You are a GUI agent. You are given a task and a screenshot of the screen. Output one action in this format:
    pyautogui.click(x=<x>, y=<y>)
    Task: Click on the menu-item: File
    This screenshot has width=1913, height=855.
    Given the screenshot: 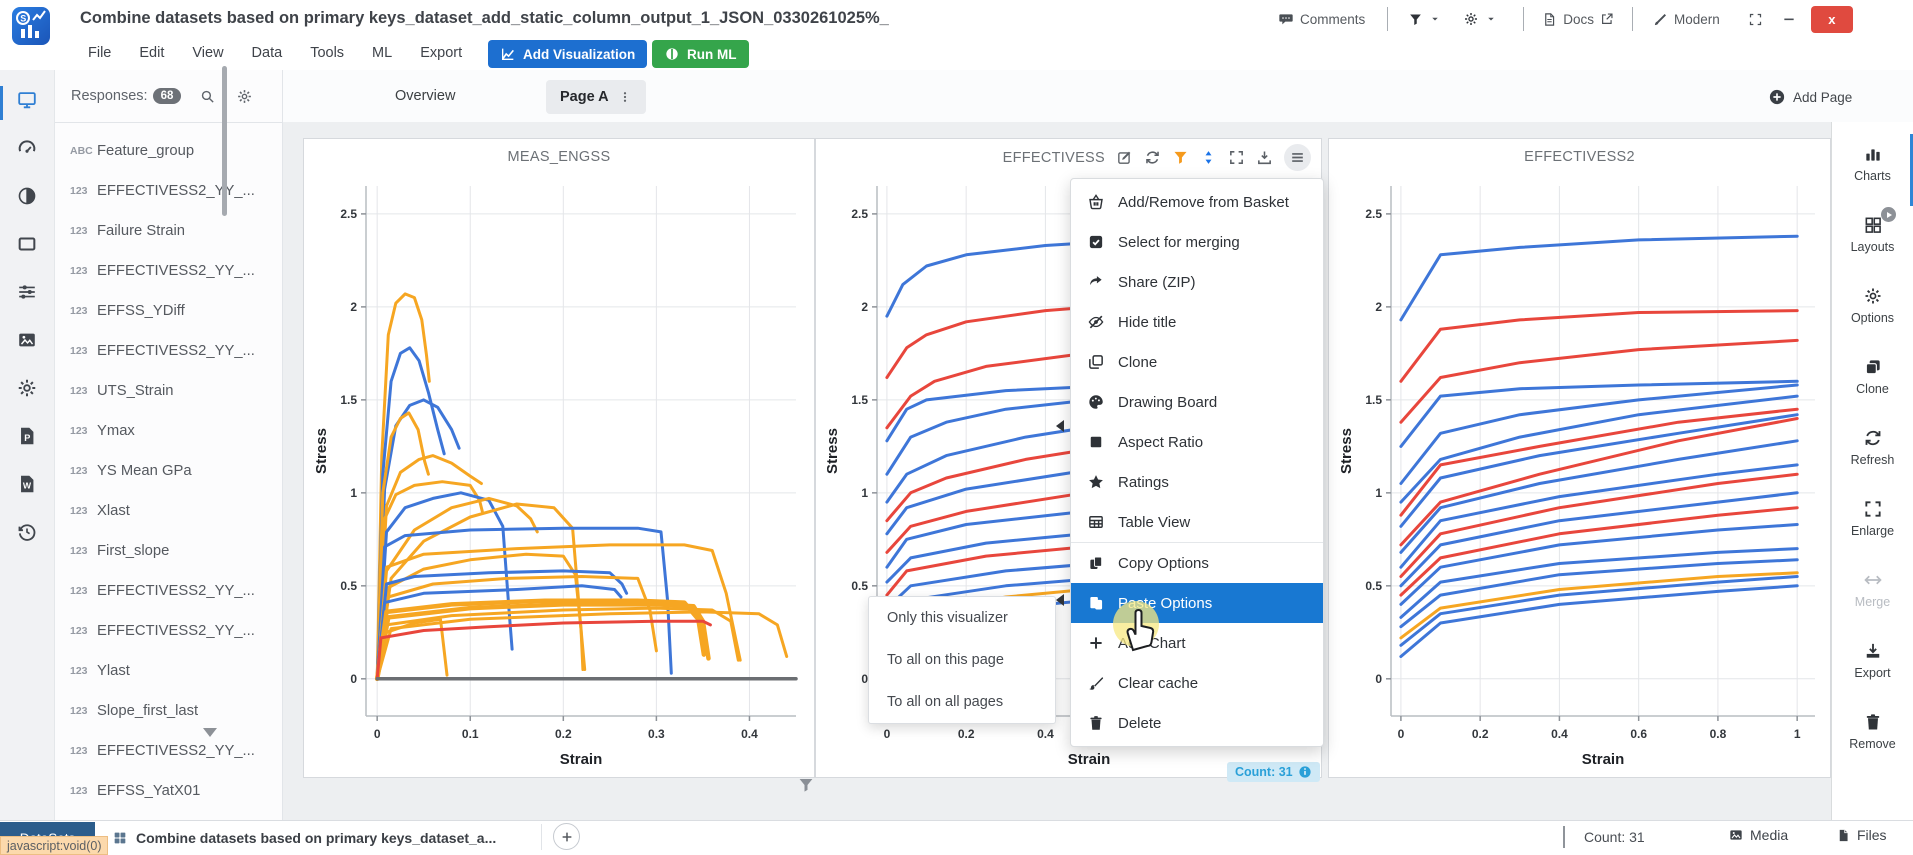 What is the action you would take?
    pyautogui.click(x=100, y=53)
    